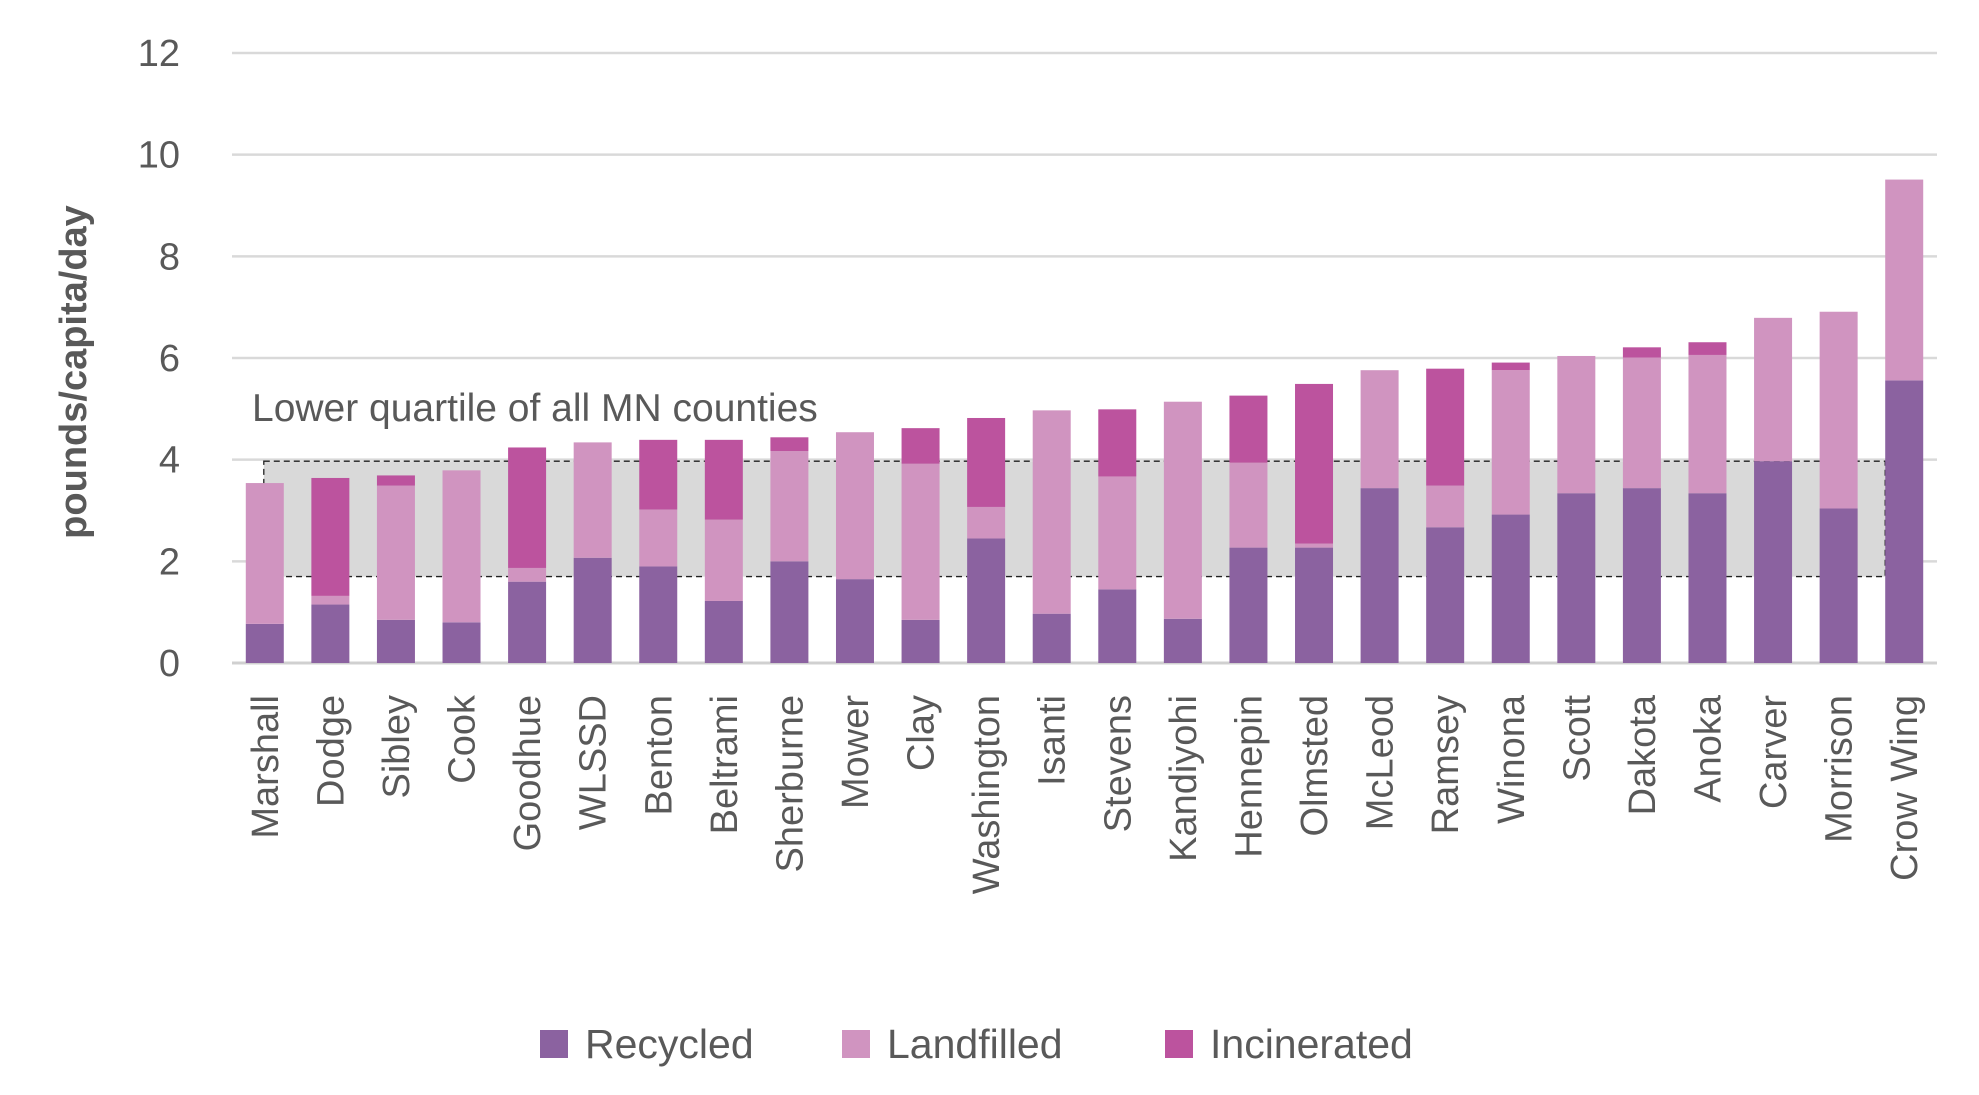 The height and width of the screenshot is (1095, 1979). I want to click on x-tick-label: Mower, so click(856, 752).